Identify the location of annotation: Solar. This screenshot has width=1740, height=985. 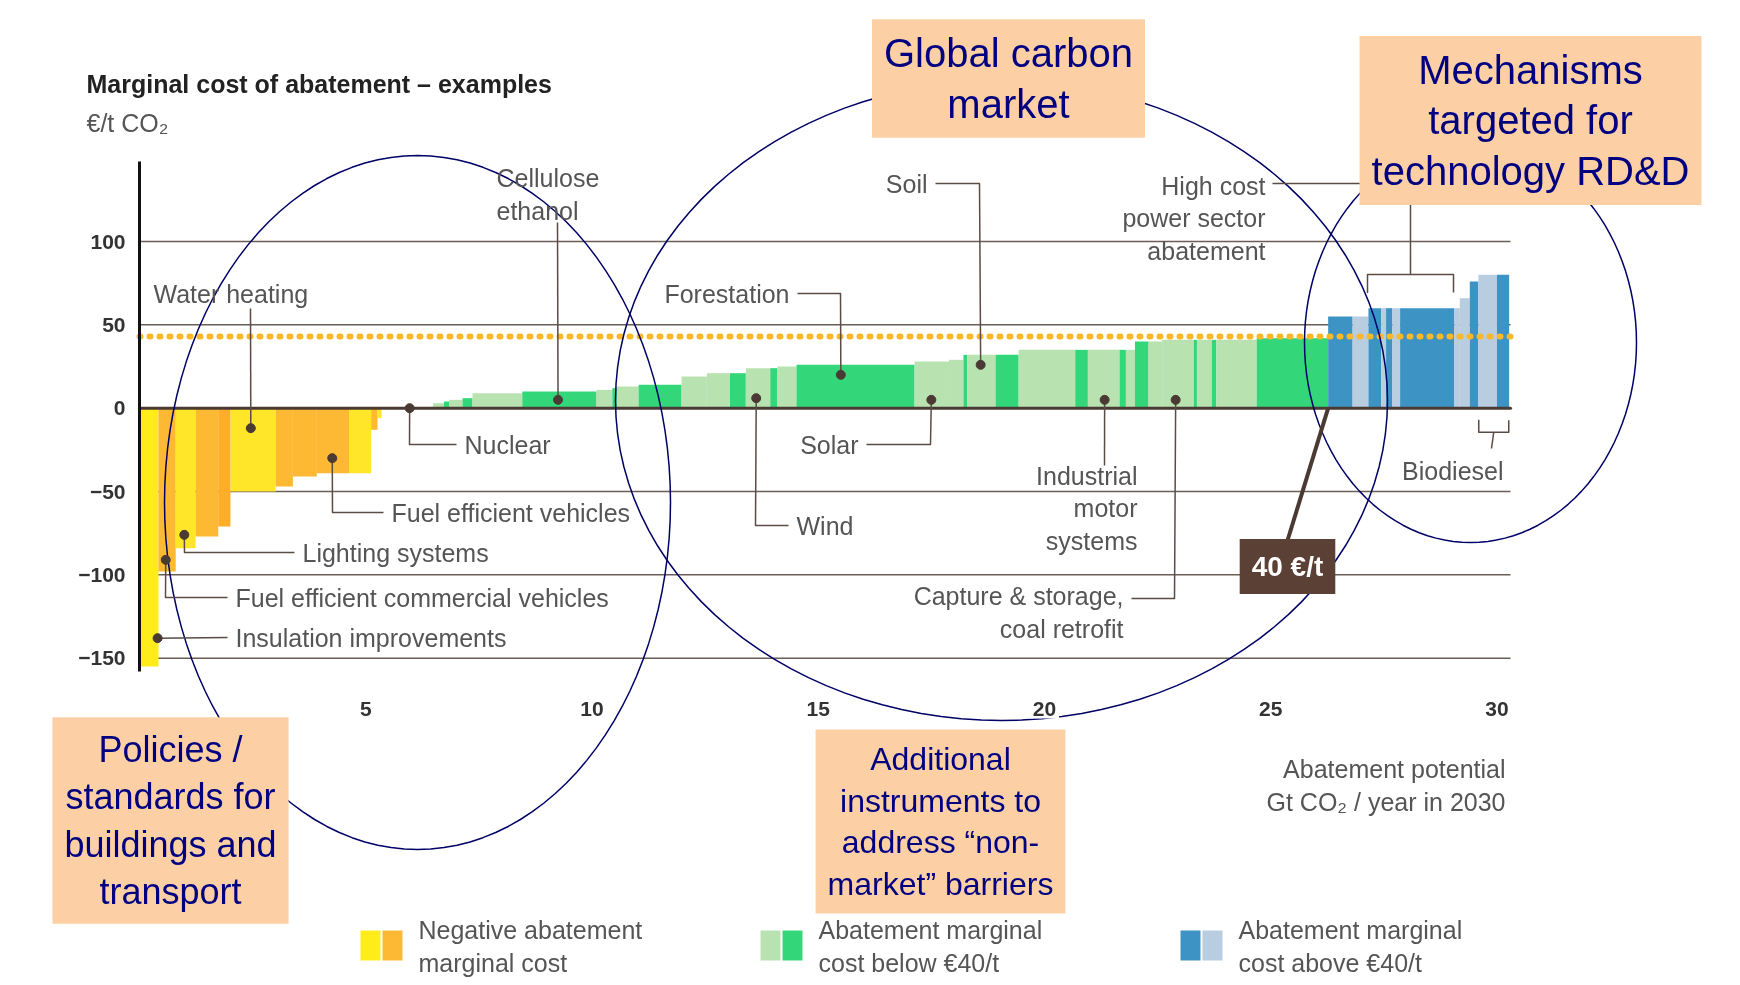
(829, 444).